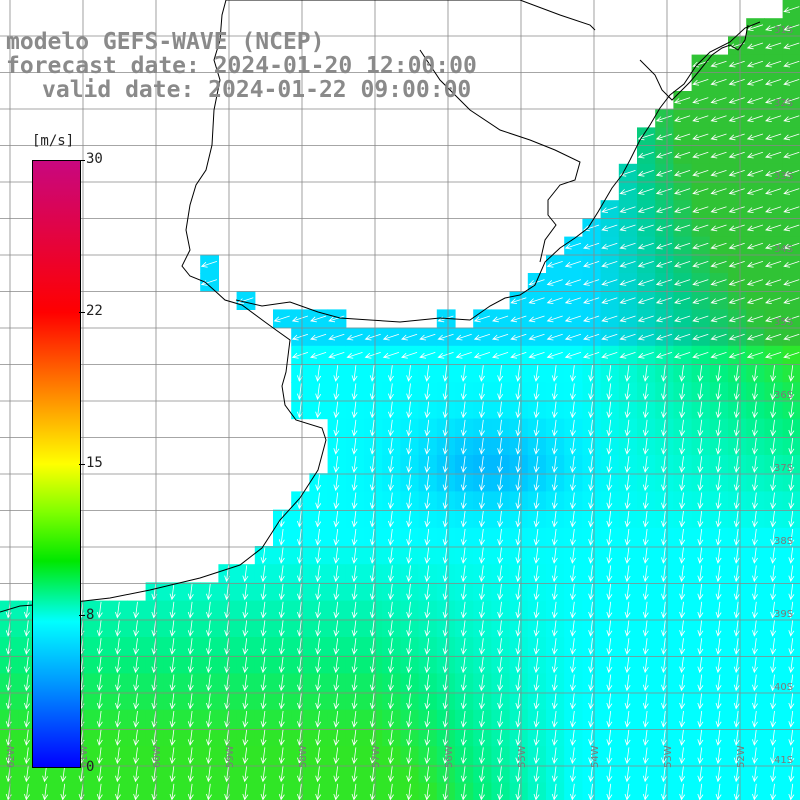 The image size is (800, 800). Describe the element at coordinates (241, 66) in the screenshot. I see `forecast-date: forecast date: 2024-01-20 12:00:00` at that location.